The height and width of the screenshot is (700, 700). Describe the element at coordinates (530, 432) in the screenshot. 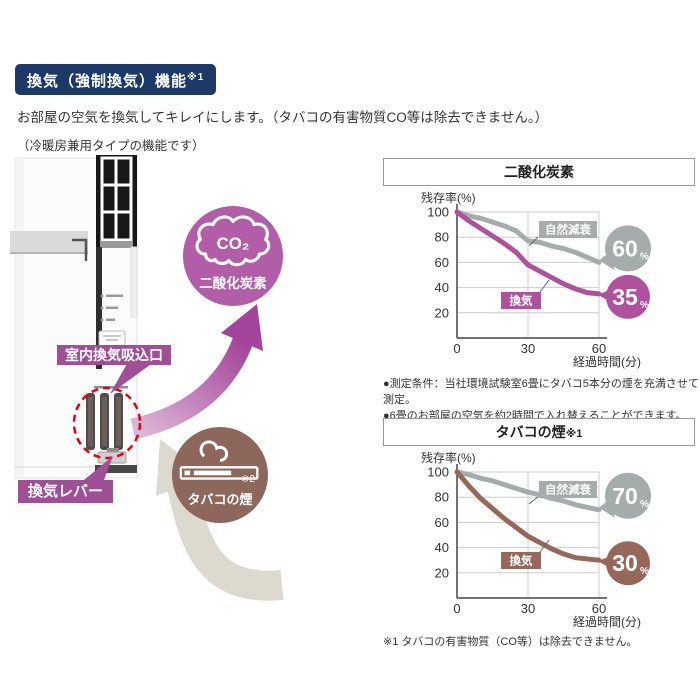

I see `chart-title-text: タバコの煙` at that location.